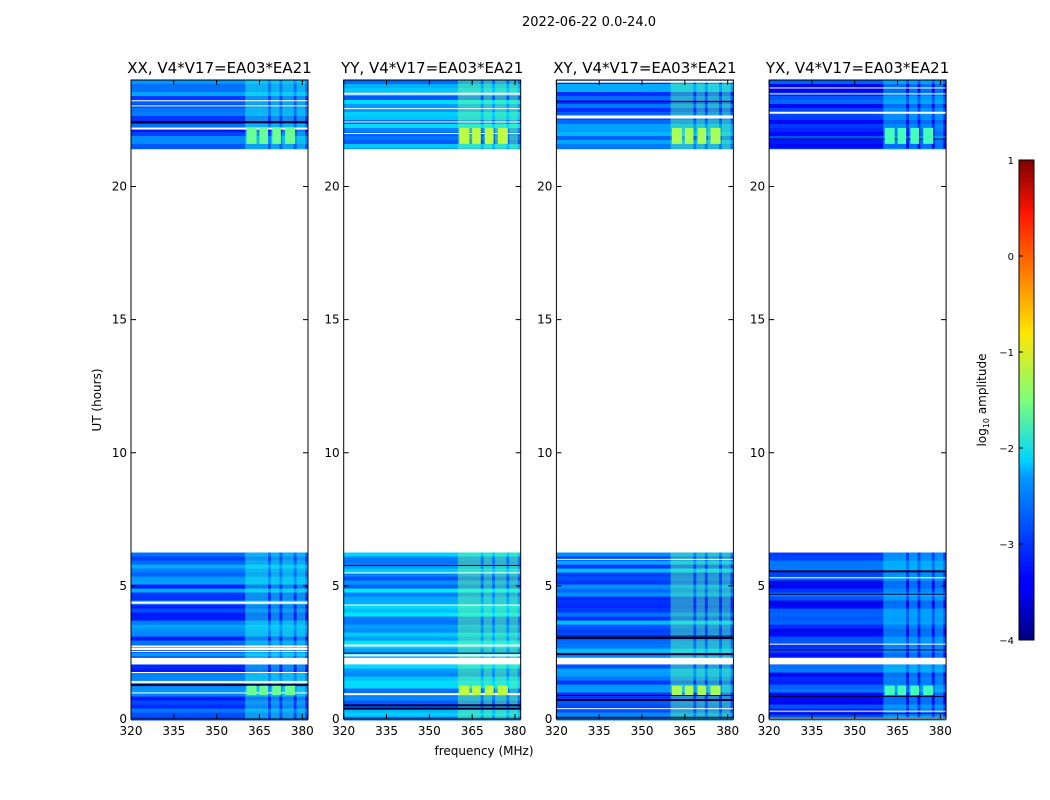 This screenshot has height=800, width=1050. I want to click on x-tick-label: 365, so click(684, 731).